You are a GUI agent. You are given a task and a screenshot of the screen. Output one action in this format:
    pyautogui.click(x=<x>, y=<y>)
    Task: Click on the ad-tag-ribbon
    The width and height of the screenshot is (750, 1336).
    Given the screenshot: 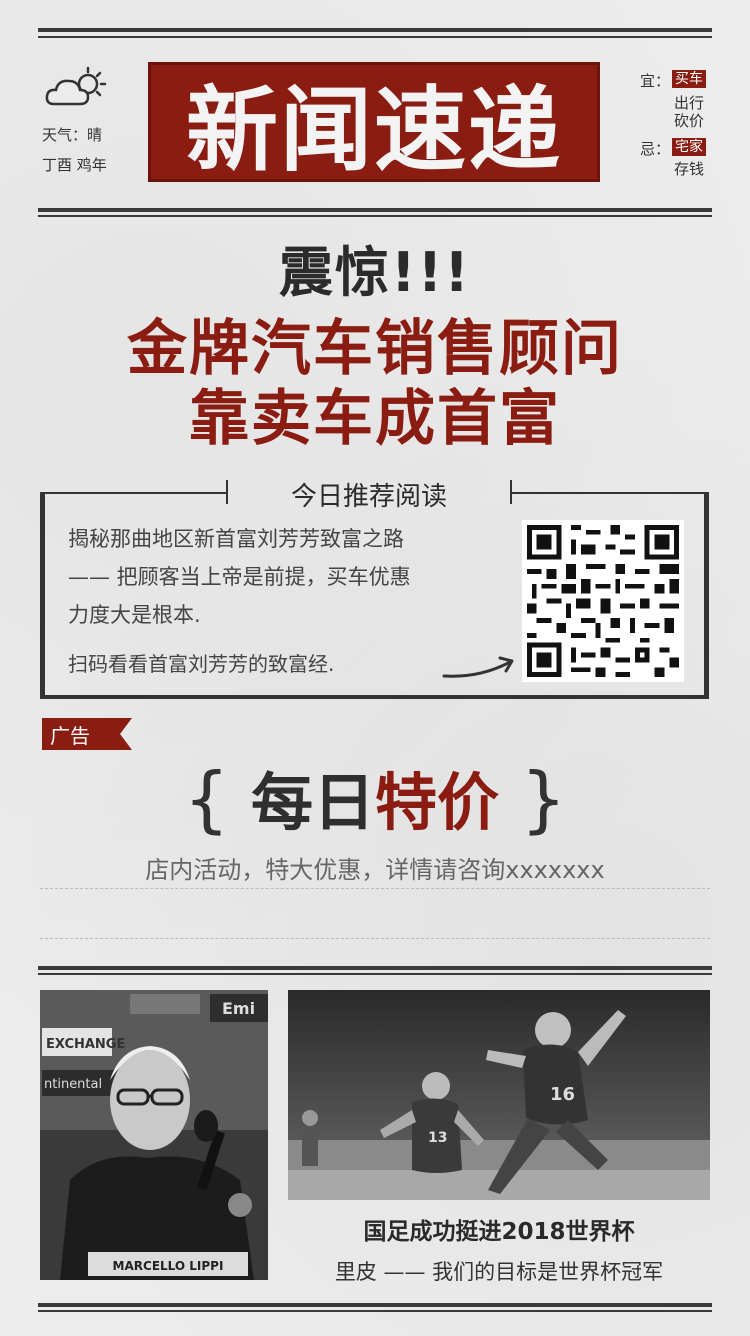 What is the action you would take?
    pyautogui.click(x=87, y=734)
    